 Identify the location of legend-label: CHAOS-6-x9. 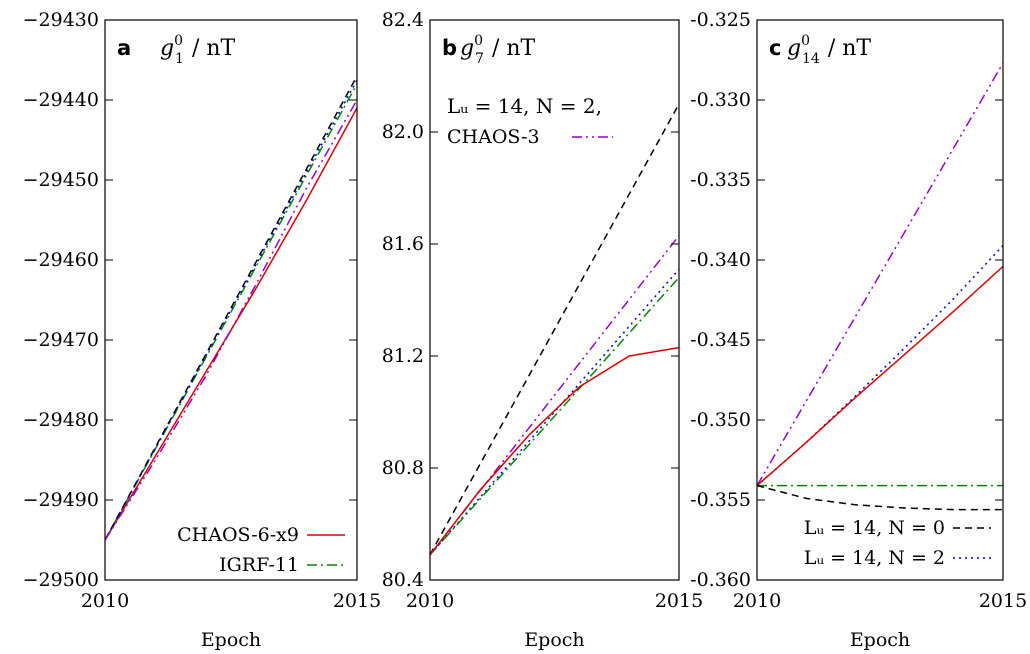
(238, 535).